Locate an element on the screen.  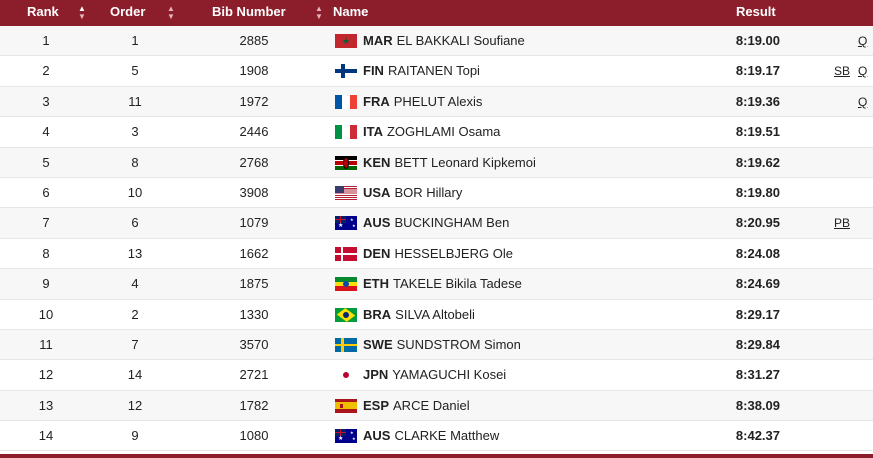
header-bib-label: Bib Number is located at coordinates (249, 11).